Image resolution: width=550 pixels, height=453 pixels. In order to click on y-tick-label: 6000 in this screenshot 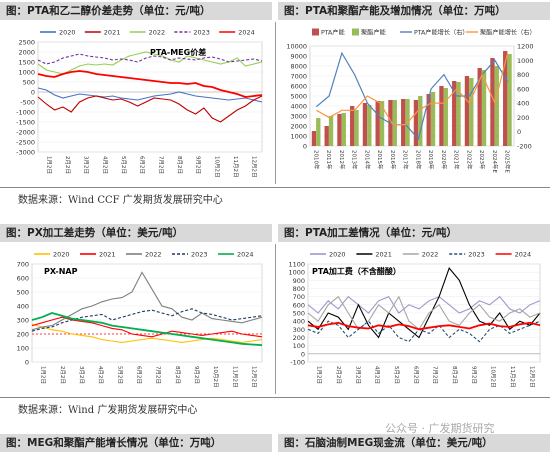, I will do `click(298, 87)`.